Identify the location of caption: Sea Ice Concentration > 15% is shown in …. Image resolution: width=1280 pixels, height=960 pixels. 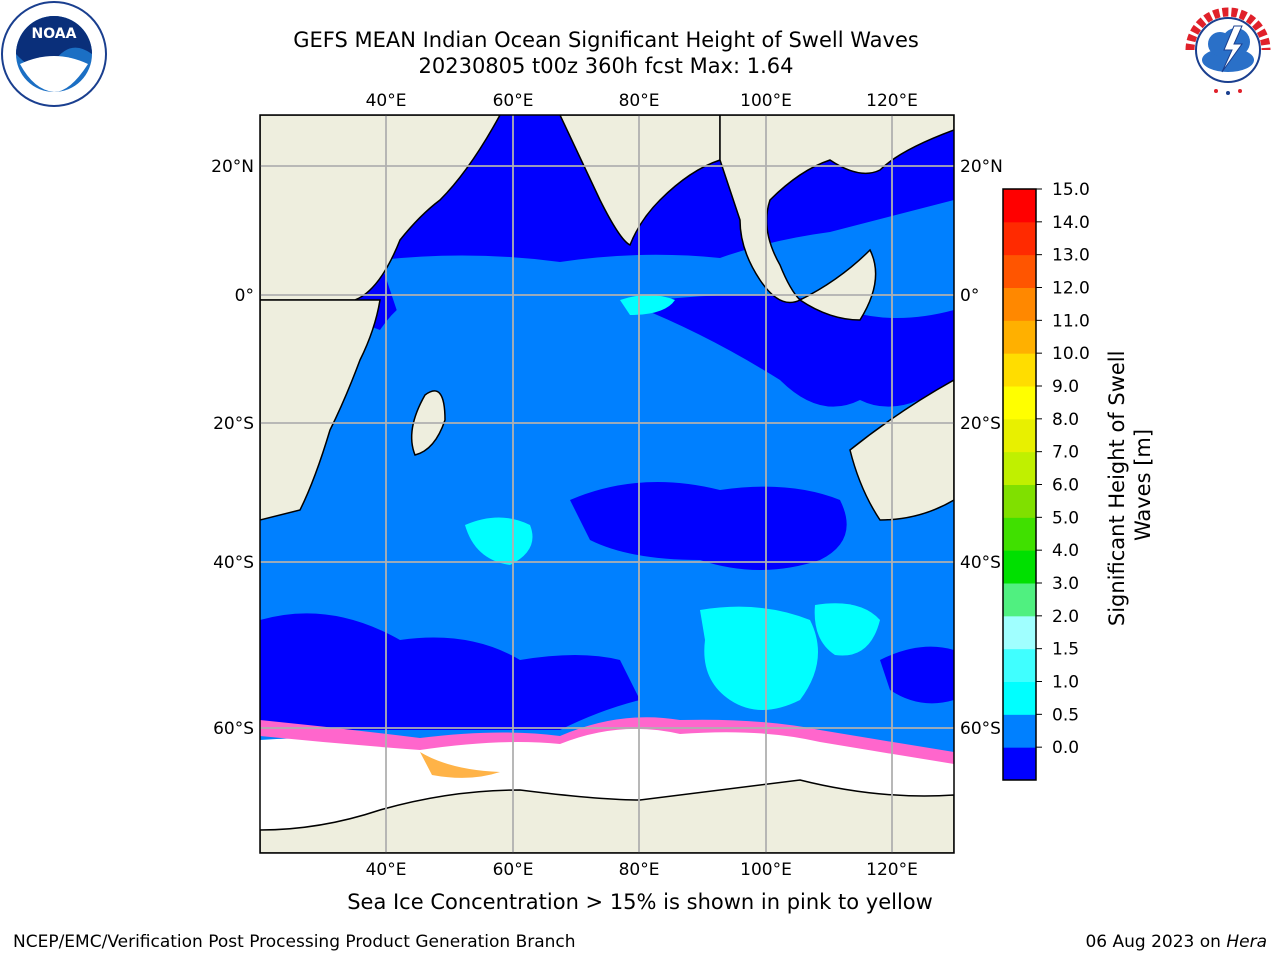
(640, 902).